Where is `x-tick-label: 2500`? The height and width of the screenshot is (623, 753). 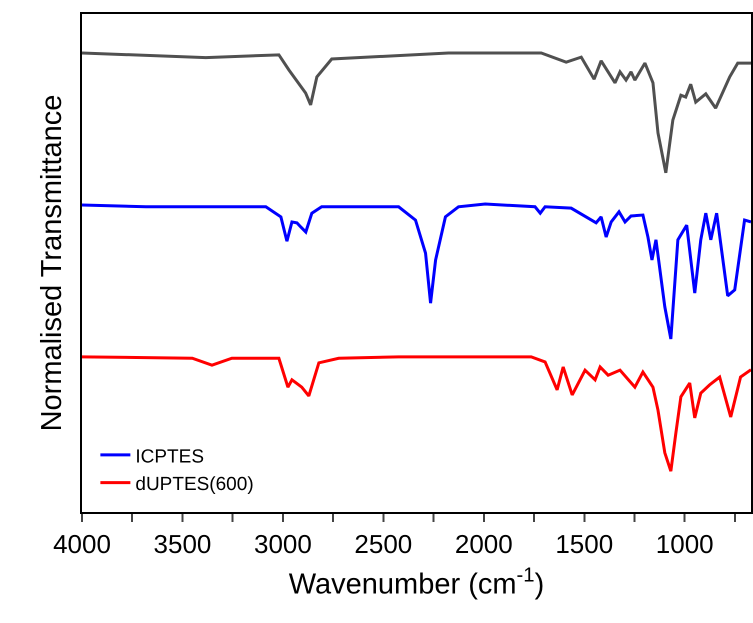
x-tick-label: 2500 is located at coordinates (383, 544).